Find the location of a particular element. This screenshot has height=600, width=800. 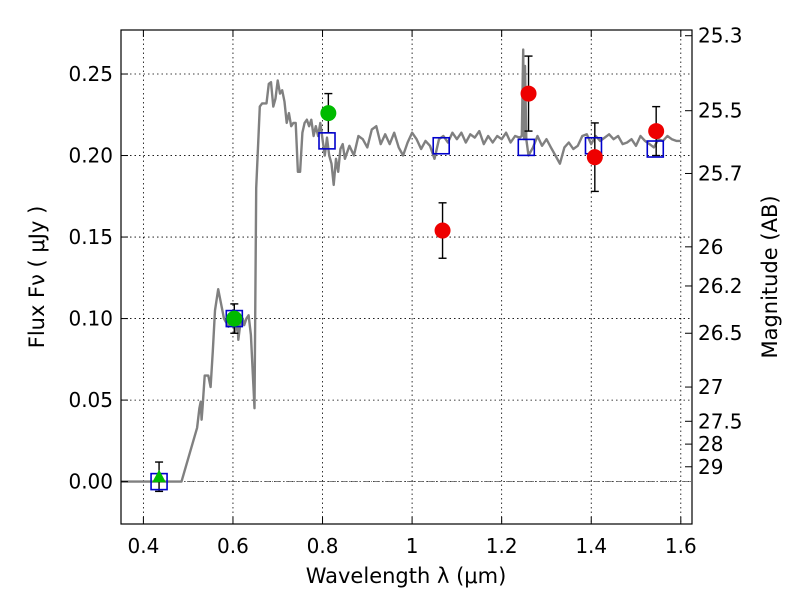

x-tick-label: 1.6 is located at coordinates (681, 546).